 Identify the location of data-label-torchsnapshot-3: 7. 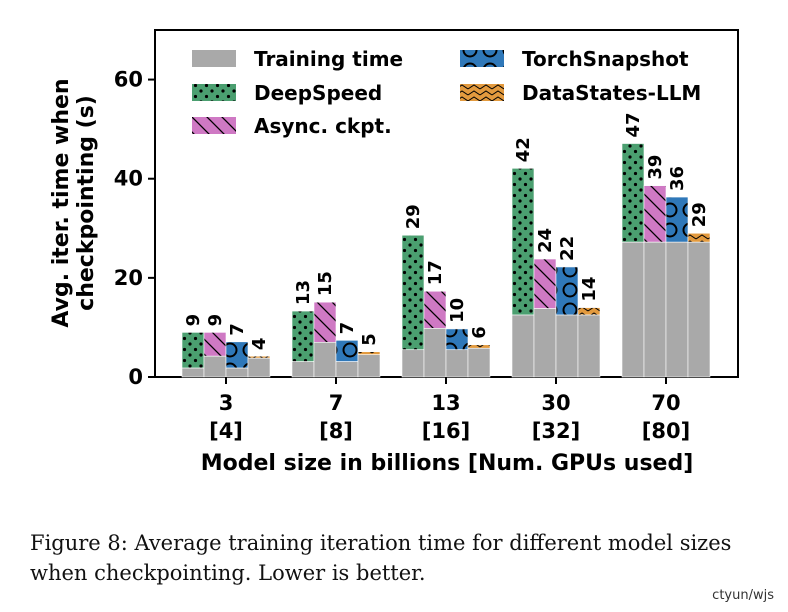
(237, 329).